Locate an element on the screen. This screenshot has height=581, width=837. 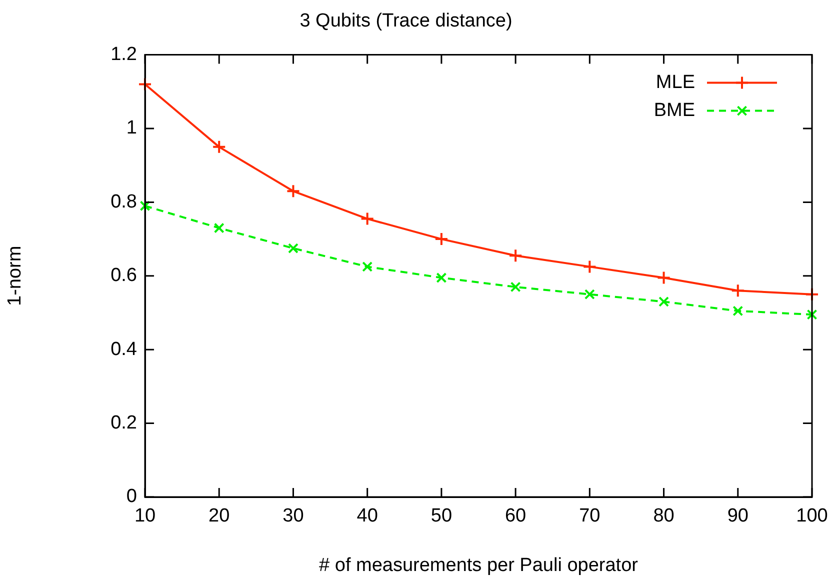
legend-label: MLE is located at coordinates (675, 83).